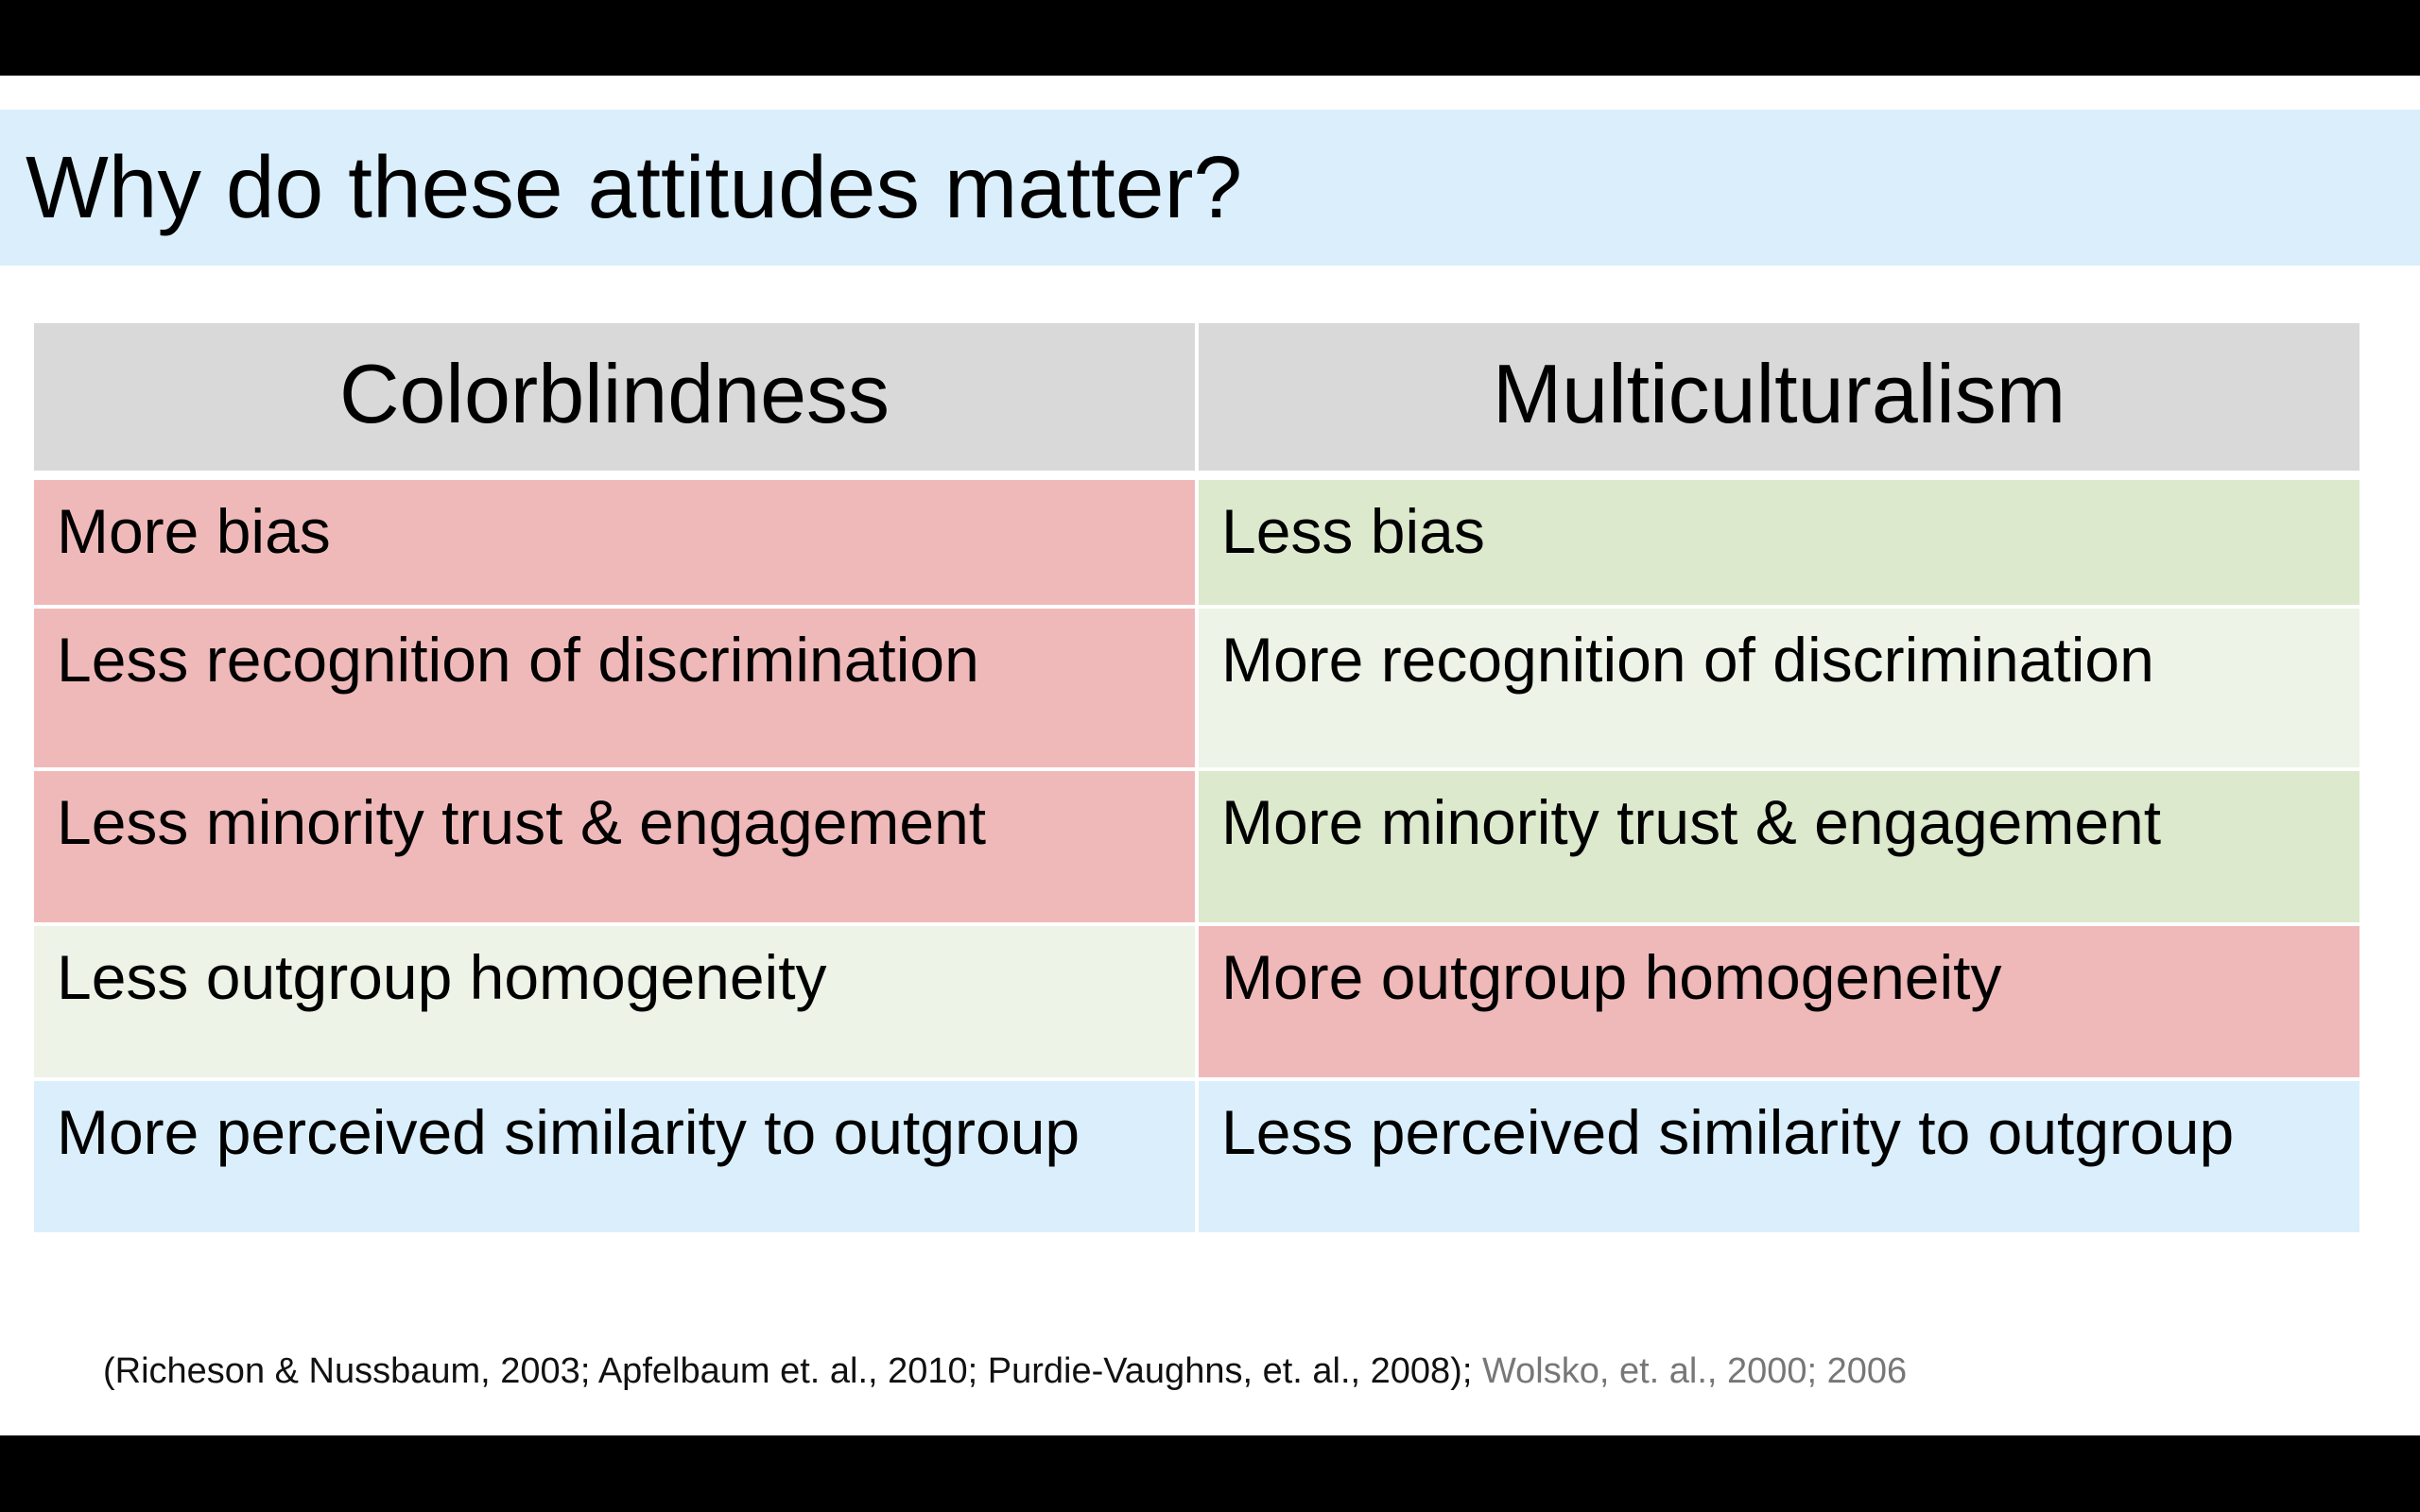 Image resolution: width=2420 pixels, height=1512 pixels. I want to click on table-cell: More outgroup homogeneity, so click(1779, 1003).